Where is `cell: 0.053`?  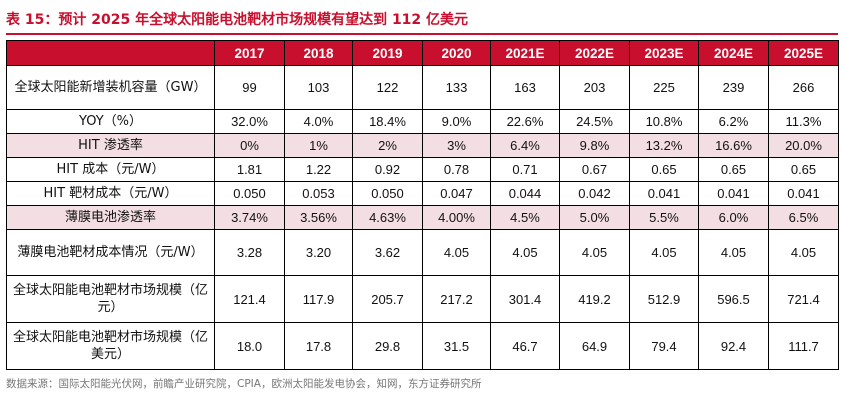 cell: 0.053 is located at coordinates (318, 193).